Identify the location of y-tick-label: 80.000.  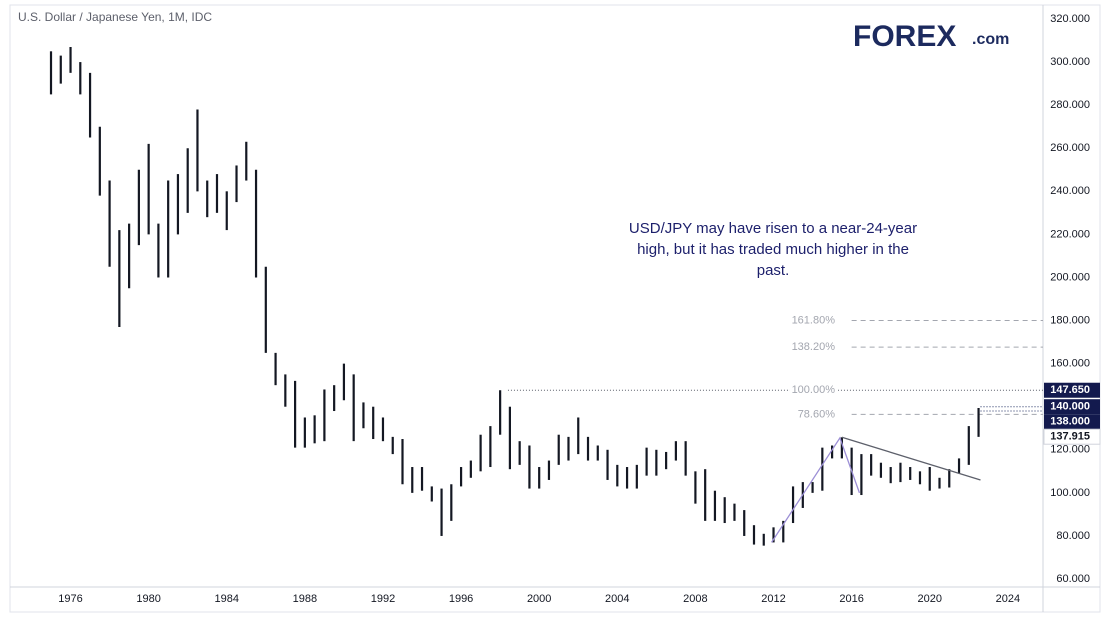
(1073, 536).